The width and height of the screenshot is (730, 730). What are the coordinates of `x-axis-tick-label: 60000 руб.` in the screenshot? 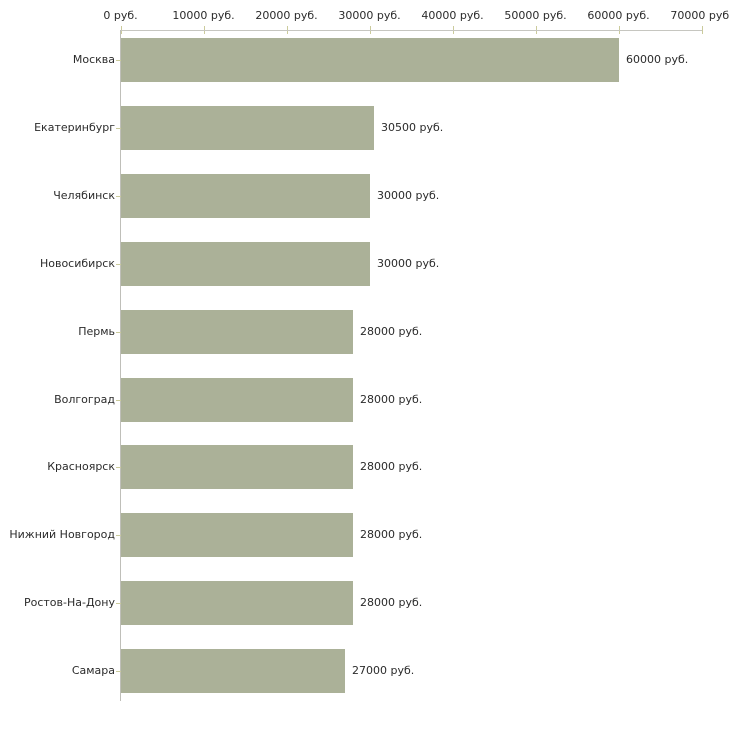 It's located at (618, 15).